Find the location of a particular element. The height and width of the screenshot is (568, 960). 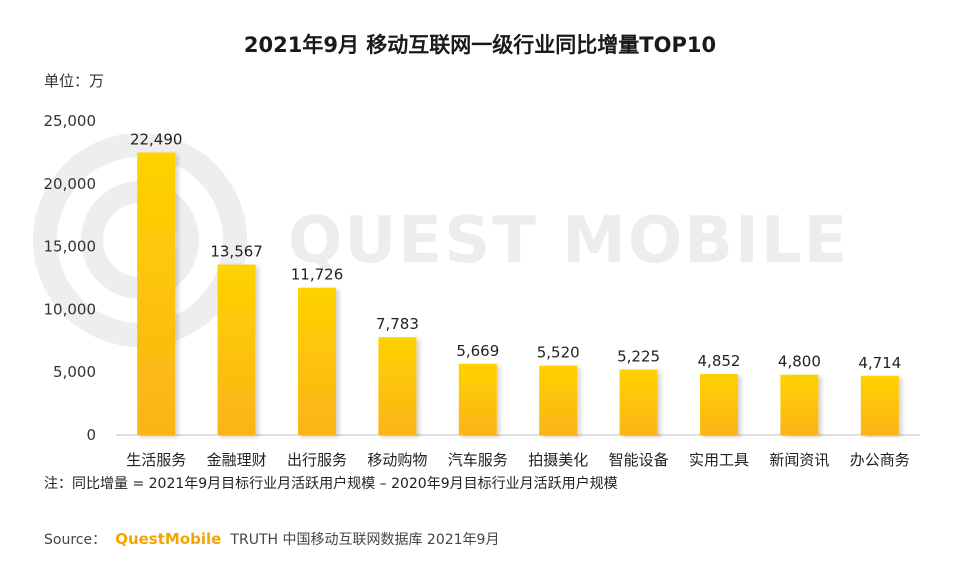

unit-label: 单位：万 is located at coordinates (74, 81).